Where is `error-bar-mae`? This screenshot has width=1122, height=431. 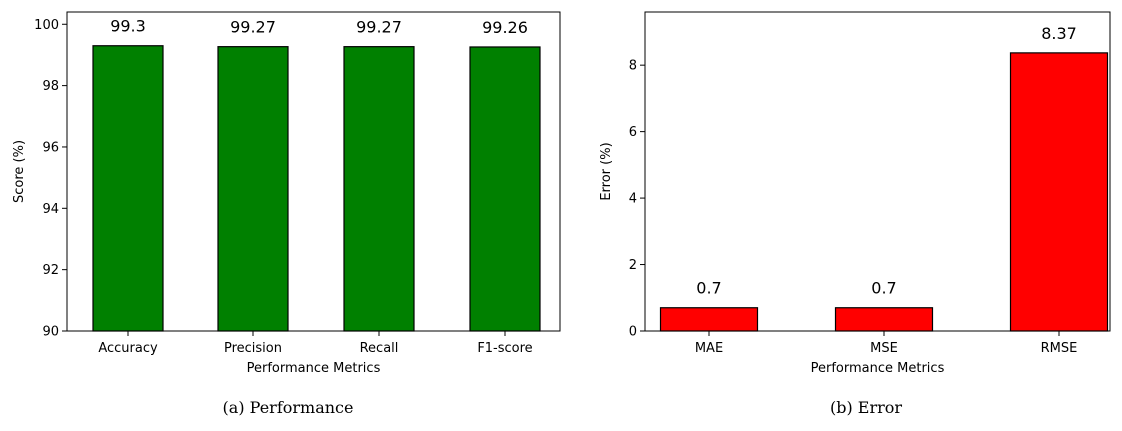
error-bar-mae is located at coordinates (709, 319).